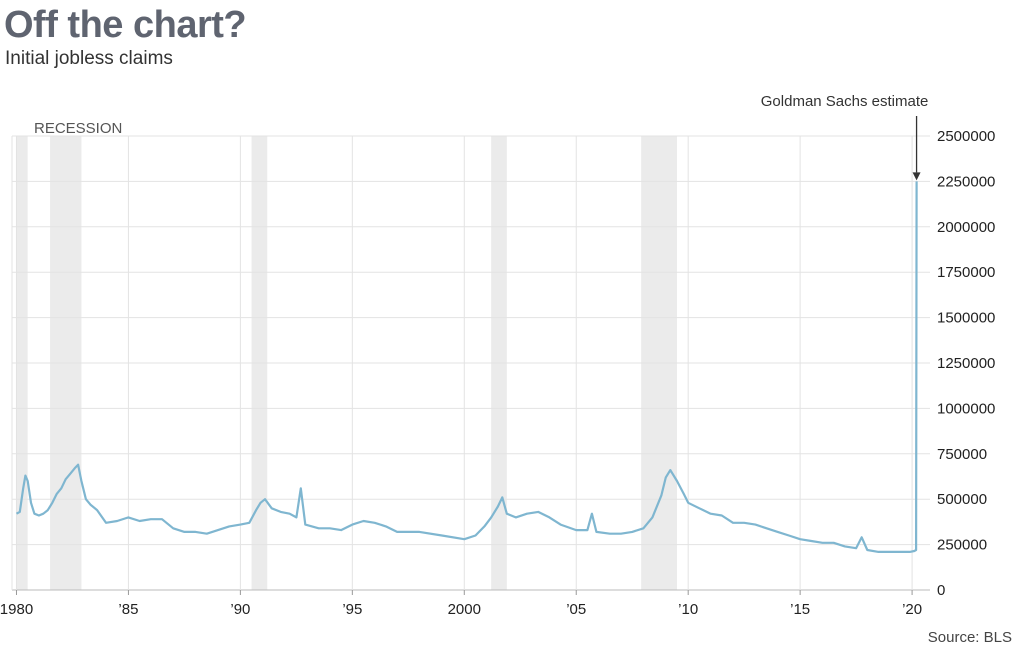 The width and height of the screenshot is (1024, 665). I want to click on x-tick-label-1: ’85, so click(128, 609).